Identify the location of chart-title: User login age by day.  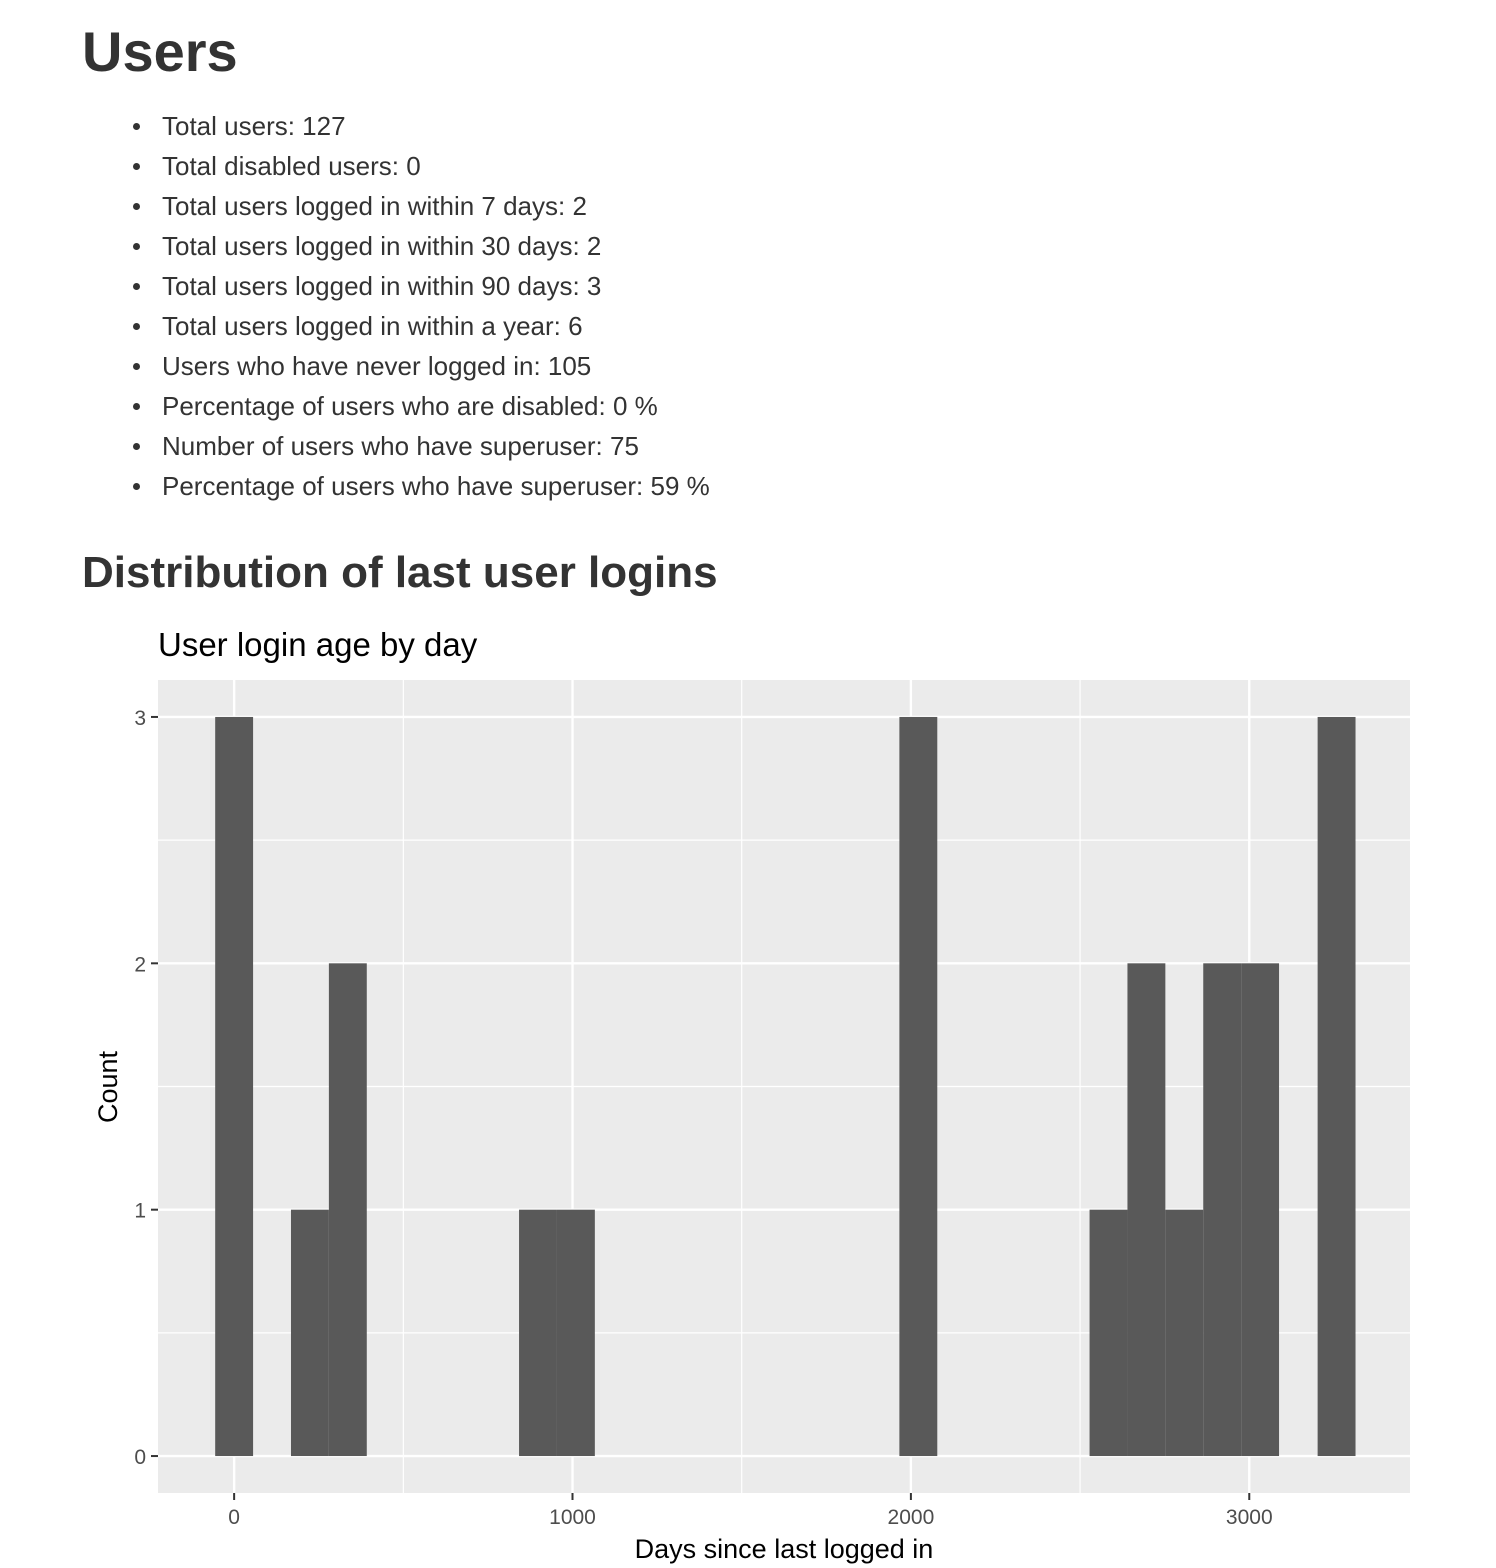
(318, 644).